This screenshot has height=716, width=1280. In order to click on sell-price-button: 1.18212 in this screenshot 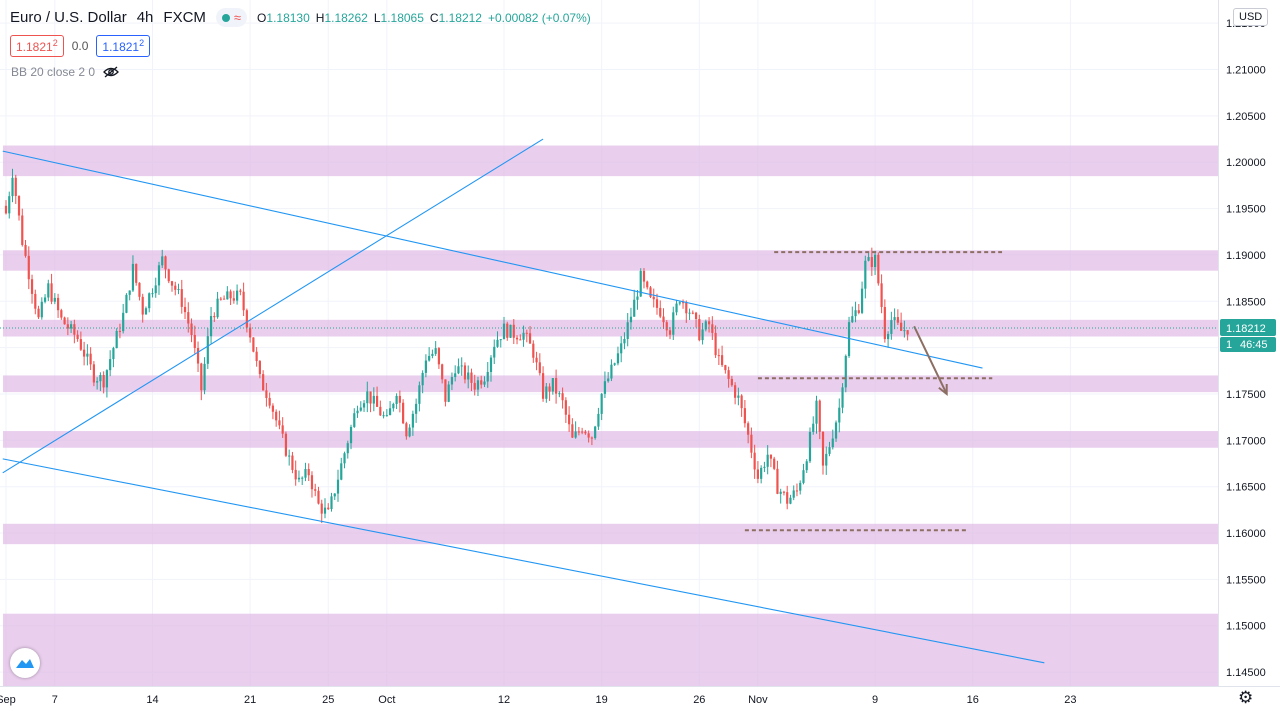, I will do `click(37, 46)`.